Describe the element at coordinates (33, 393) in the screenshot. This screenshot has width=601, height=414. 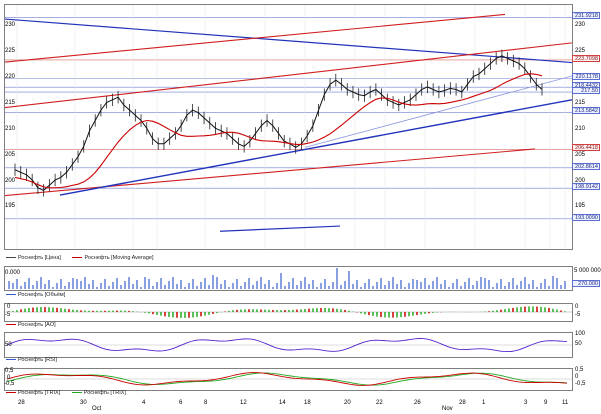
I see `legend-item-trix-1: Роснефть [TRIX]` at that location.